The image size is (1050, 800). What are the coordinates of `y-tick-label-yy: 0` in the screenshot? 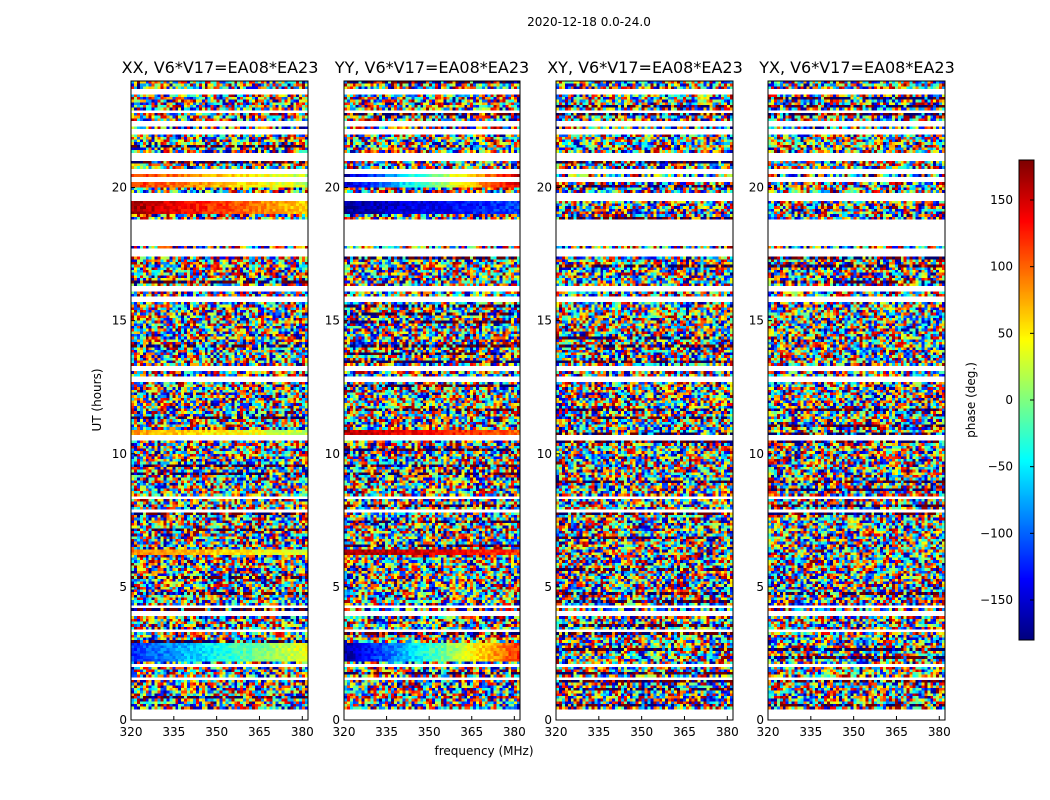 It's located at (336, 720).